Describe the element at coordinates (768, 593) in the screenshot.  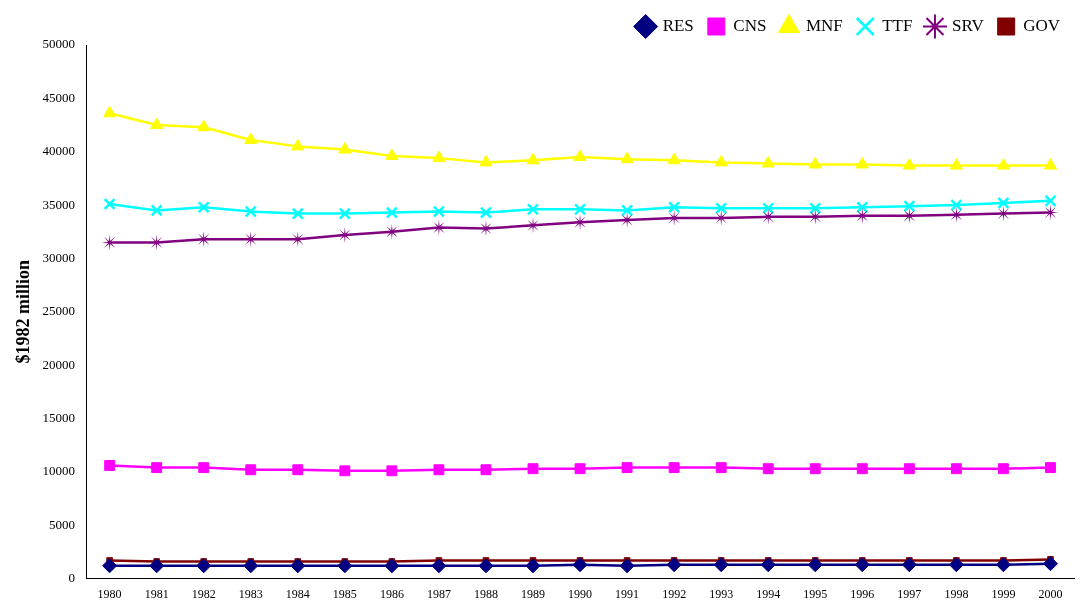
I see `x-tick-label: 1994` at that location.